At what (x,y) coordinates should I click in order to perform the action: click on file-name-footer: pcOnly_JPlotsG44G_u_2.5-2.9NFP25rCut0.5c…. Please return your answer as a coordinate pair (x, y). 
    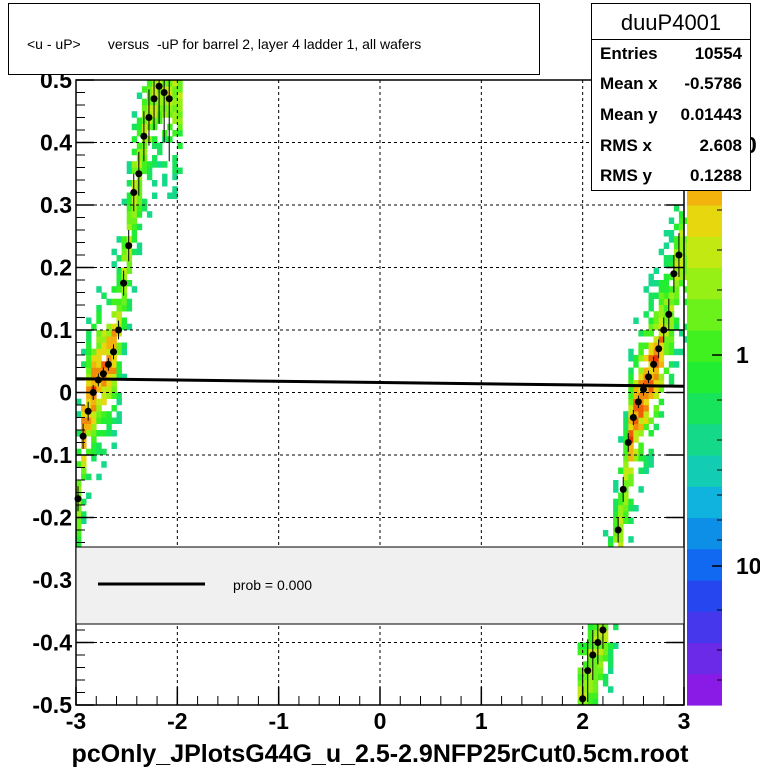
    Looking at the image, I should click on (380, 754).